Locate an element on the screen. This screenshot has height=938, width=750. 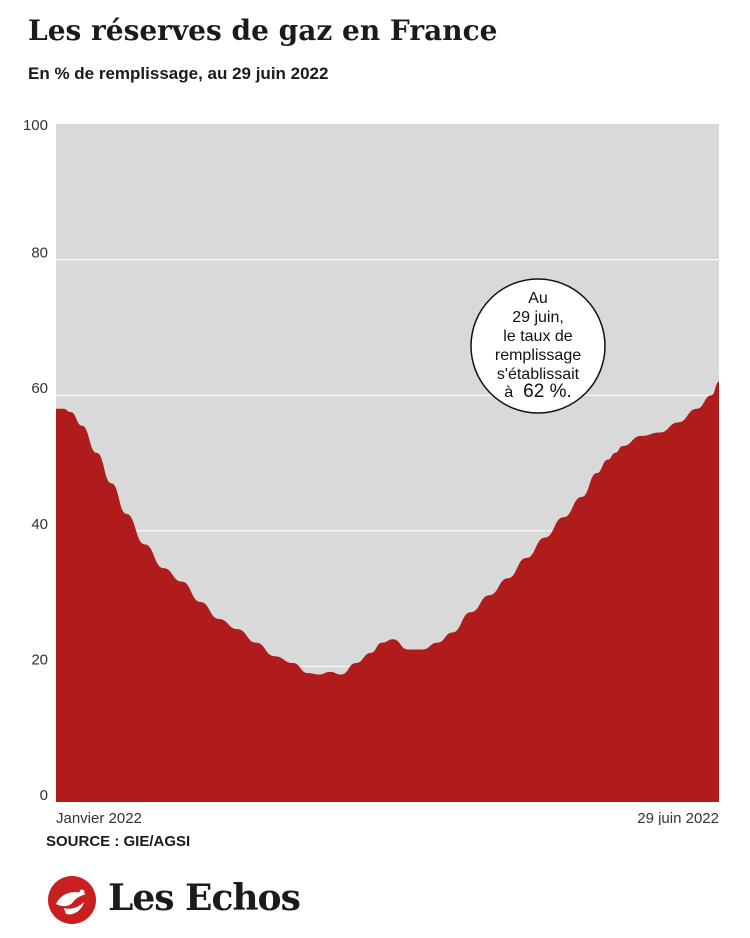
y-tick-label-60: 60 is located at coordinates (39, 388).